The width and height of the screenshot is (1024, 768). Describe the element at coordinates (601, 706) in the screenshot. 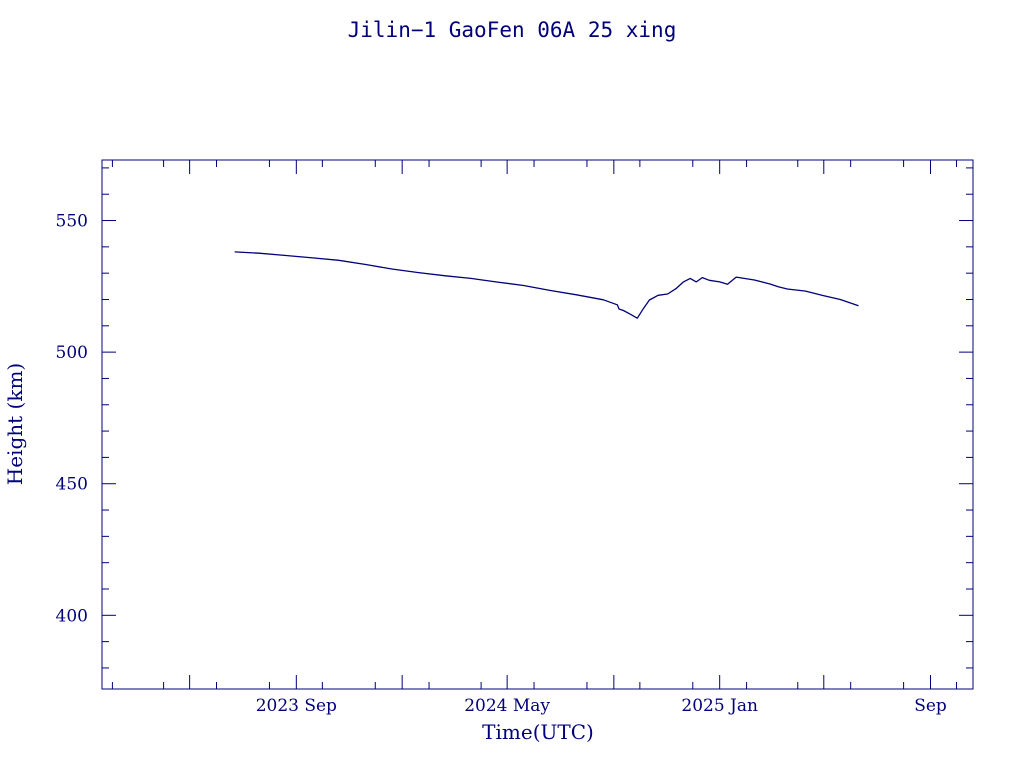

I see `x-tick-labels: 2023 Sep 2024 May 2025 Jan Sep` at that location.